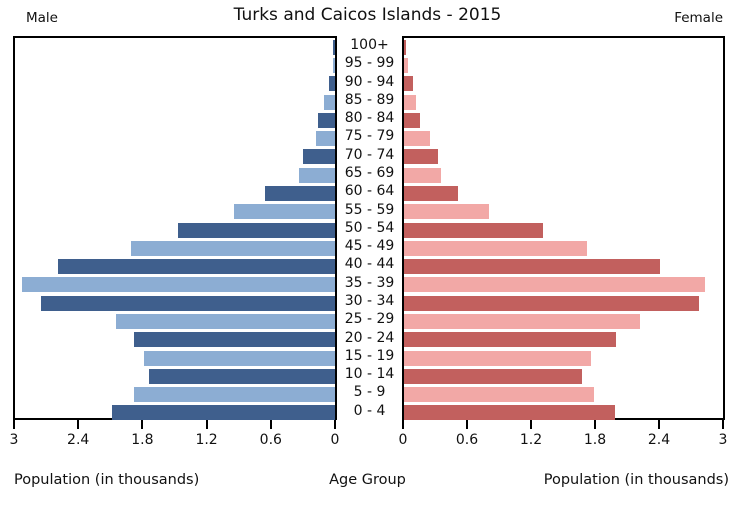  I want to click on female-axis-caption: Population (in thousands), so click(636, 480).